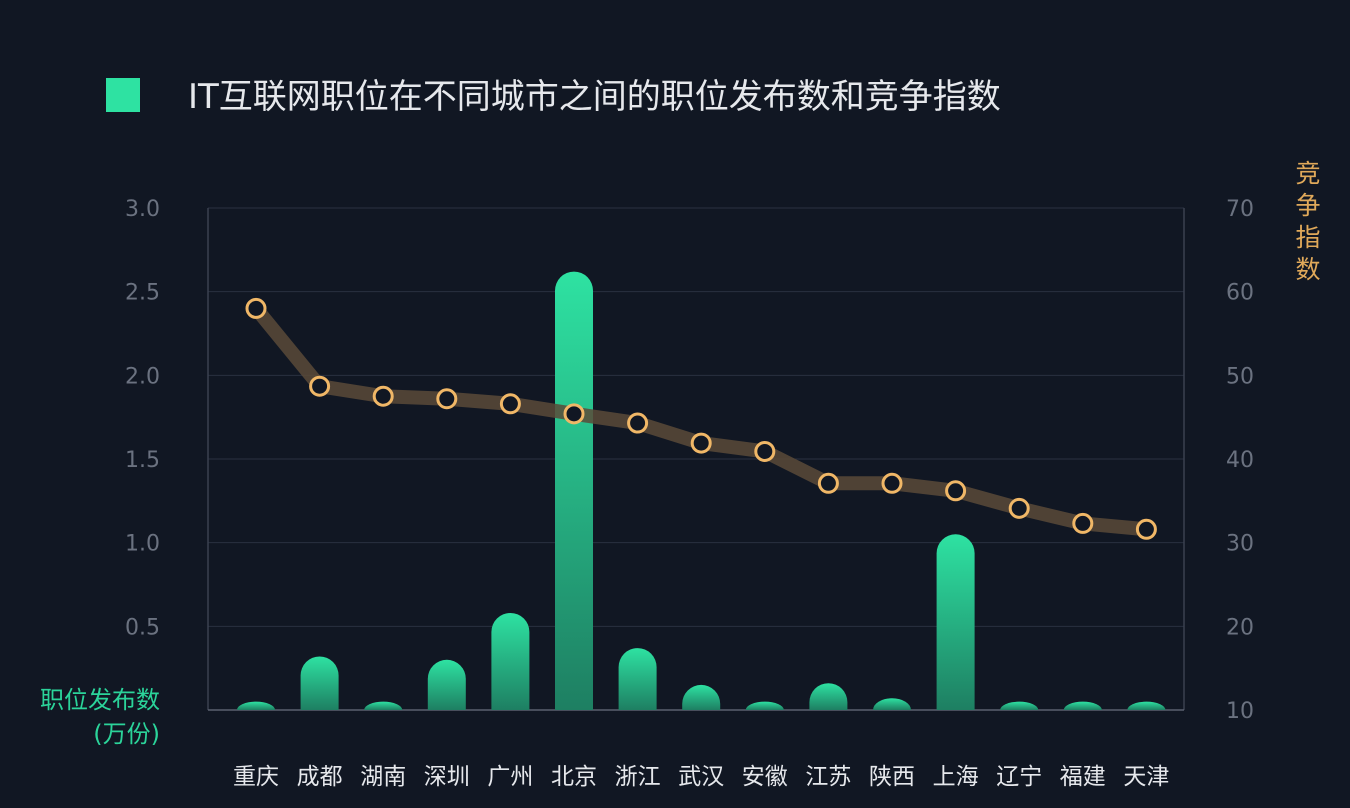  I want to click on category-label: 浙江, so click(638, 777).